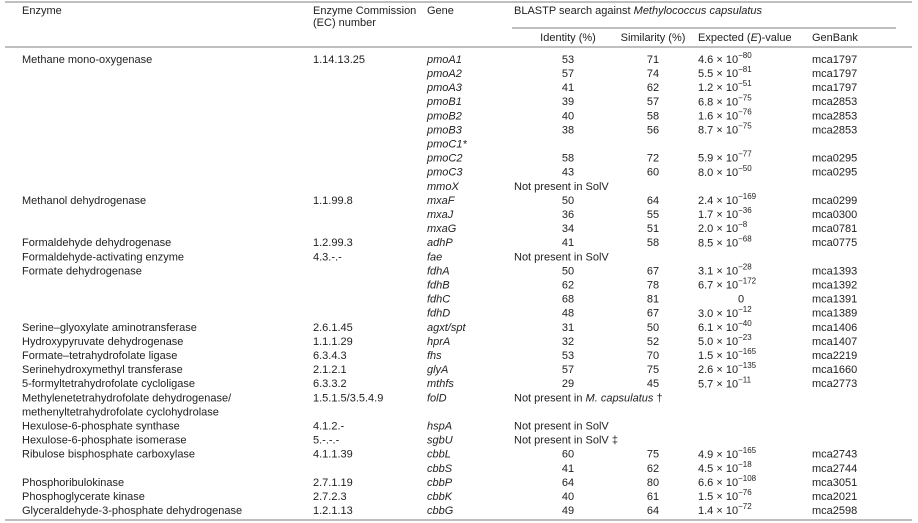  Describe the element at coordinates (745, 337) in the screenshot. I see `e-value-exponent: −23` at that location.